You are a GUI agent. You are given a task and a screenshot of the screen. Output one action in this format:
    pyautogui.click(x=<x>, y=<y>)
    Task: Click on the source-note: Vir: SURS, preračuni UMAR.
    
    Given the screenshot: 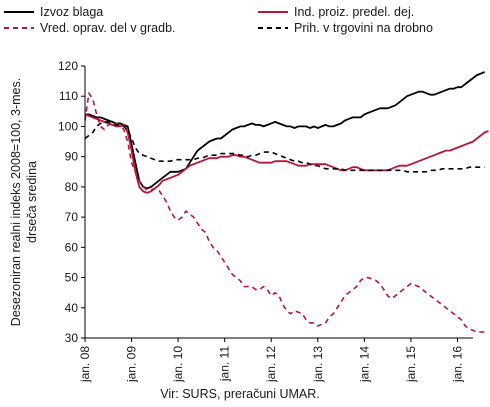 What is the action you would take?
    pyautogui.click(x=240, y=394)
    